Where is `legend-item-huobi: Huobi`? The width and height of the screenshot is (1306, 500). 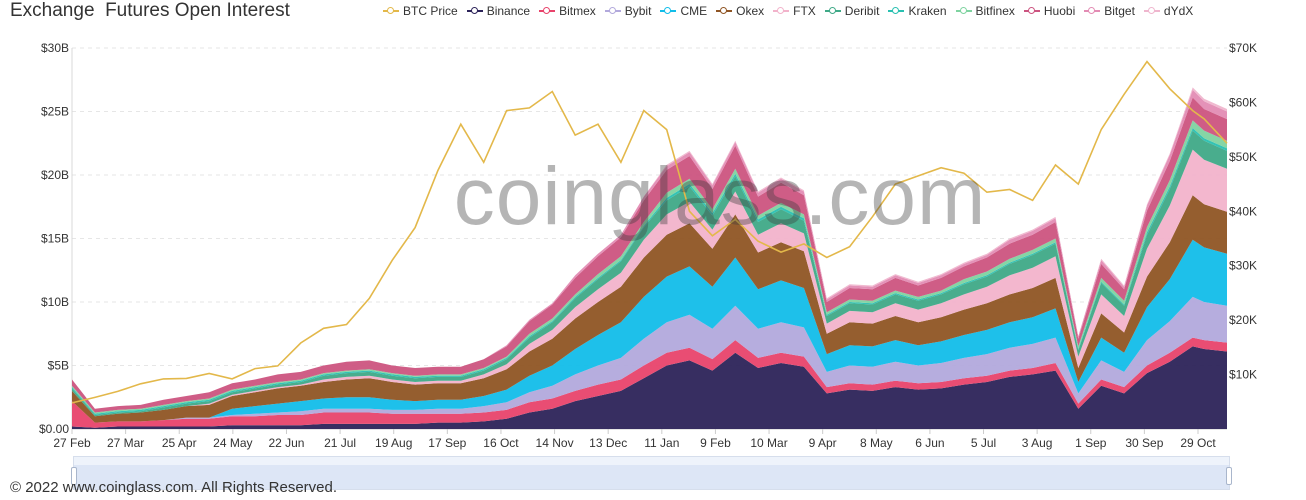
legend-item-huobi: Huobi is located at coordinates (1049, 11).